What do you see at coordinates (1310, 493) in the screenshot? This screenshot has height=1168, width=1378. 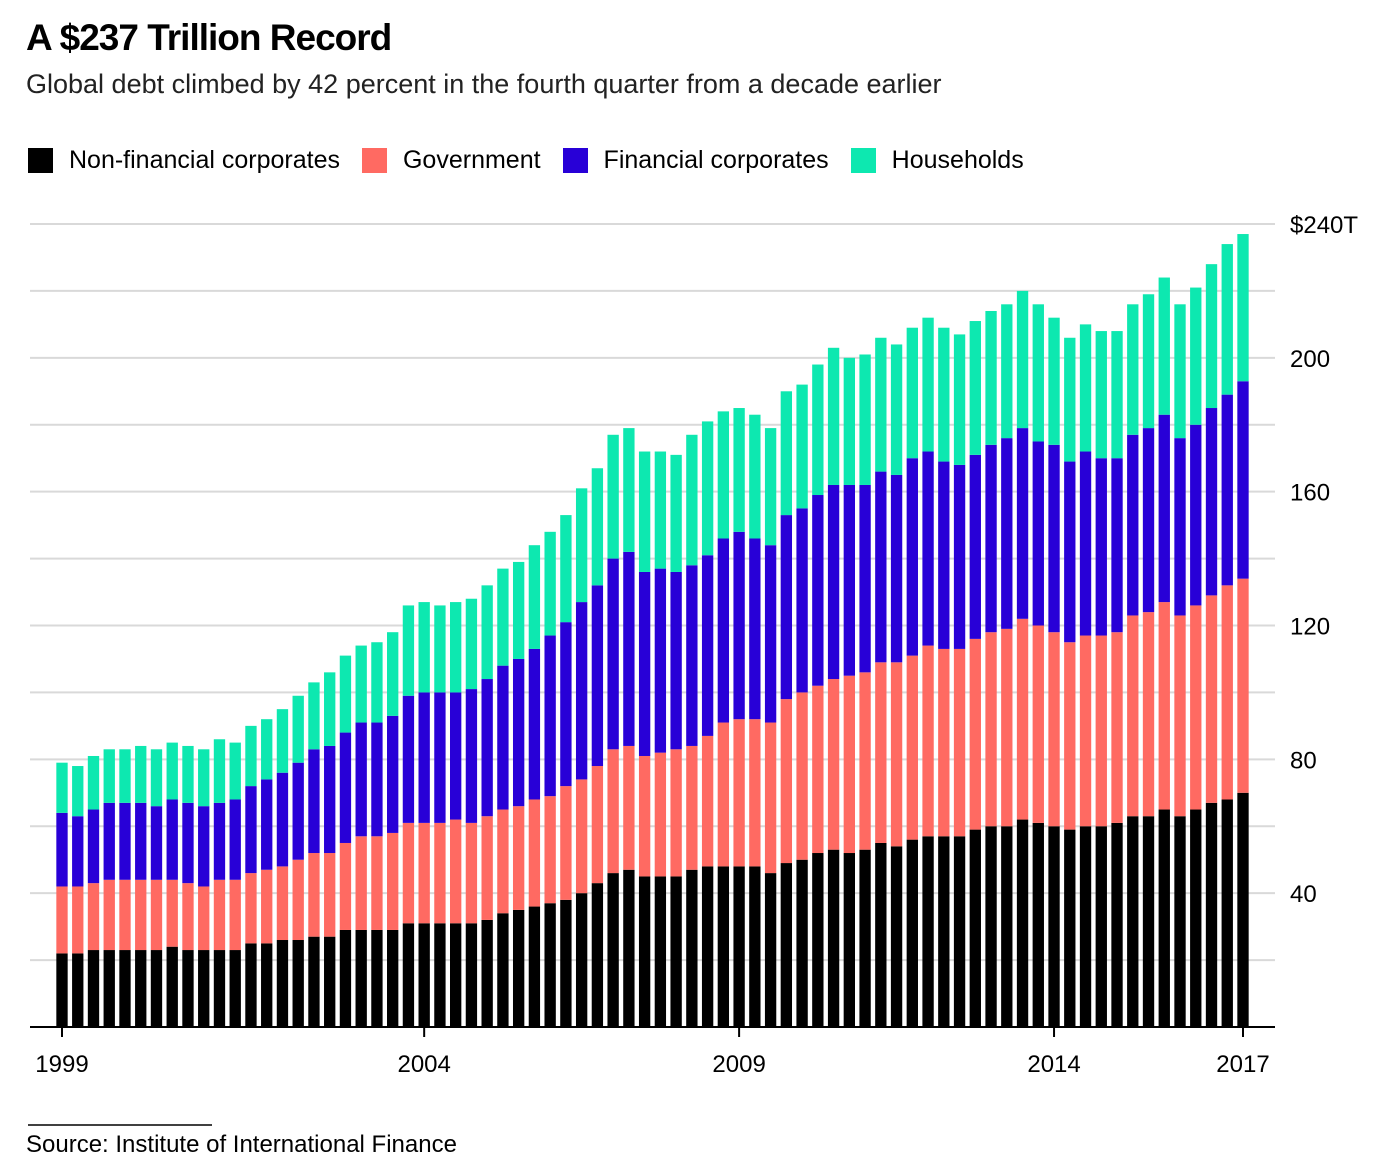 I see `y-tick-label: 160` at bounding box center [1310, 493].